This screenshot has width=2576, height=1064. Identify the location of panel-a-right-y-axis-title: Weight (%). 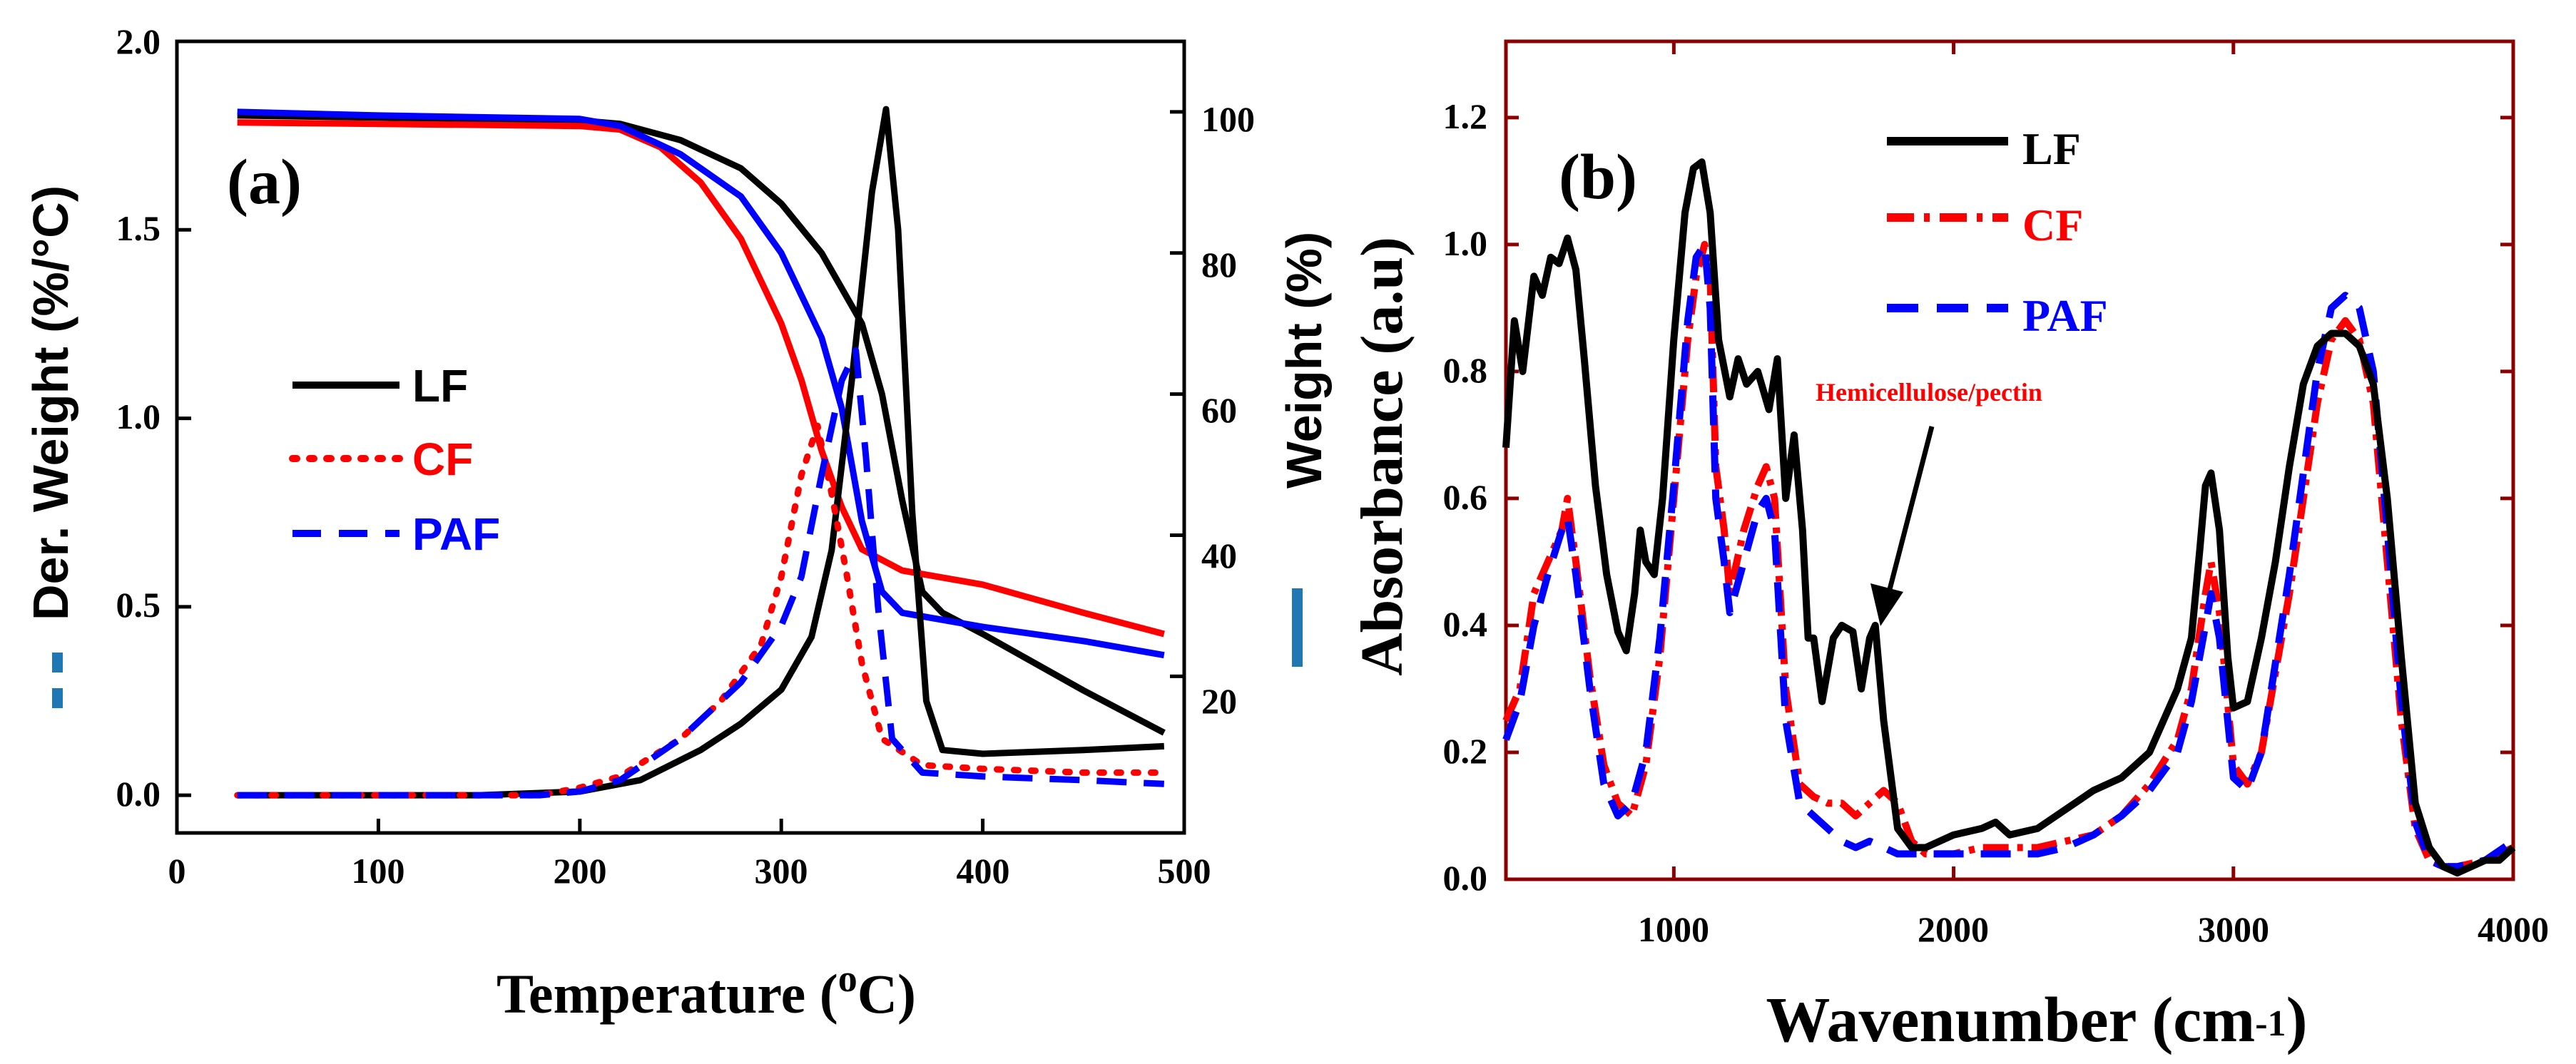
(1304, 360).